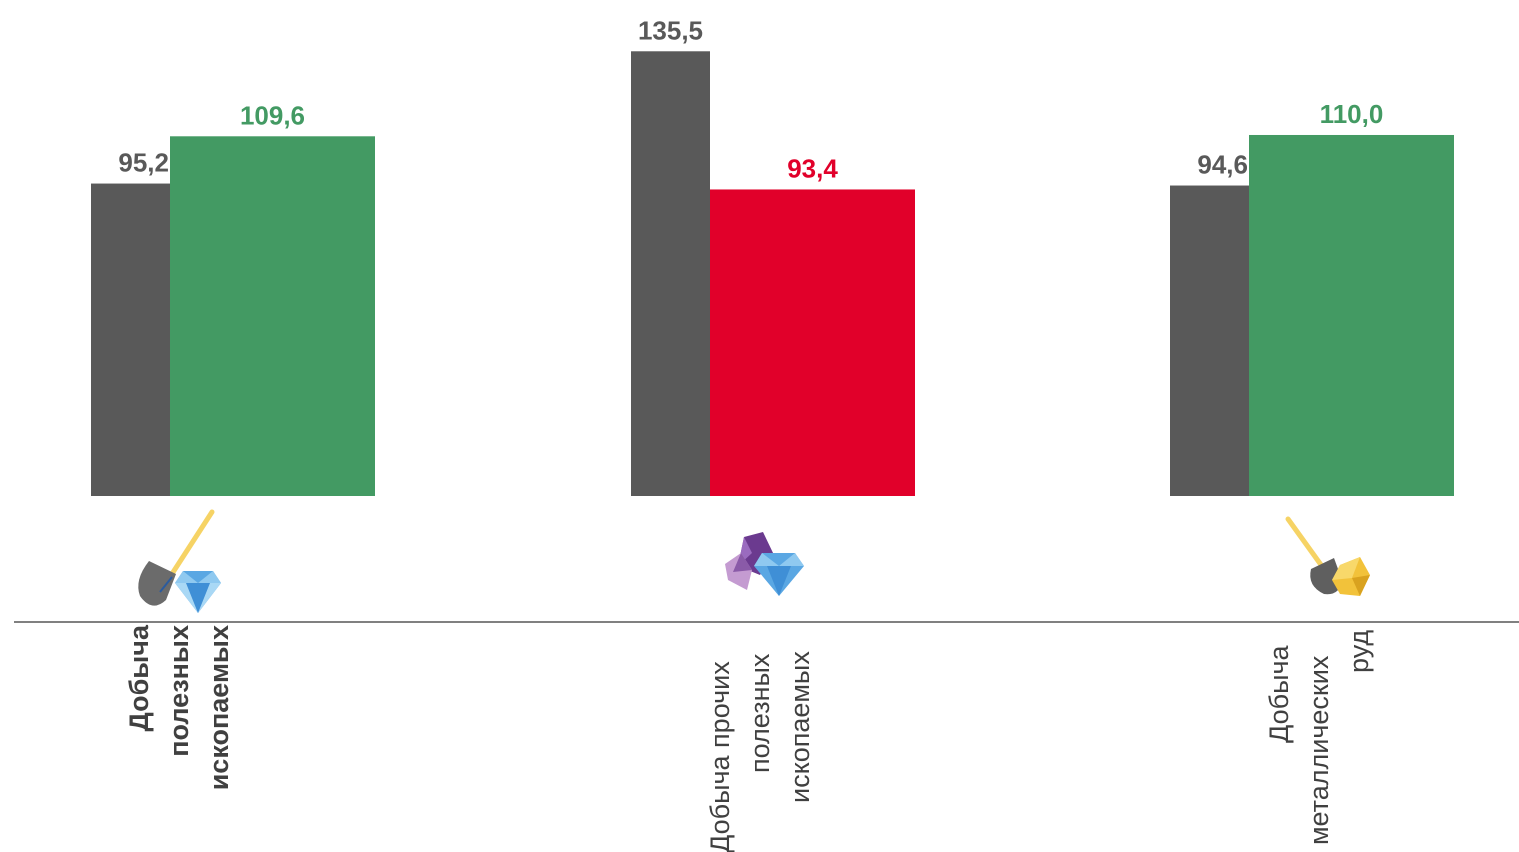  I want to click on value-label-1-1: 95,2, so click(143, 163).